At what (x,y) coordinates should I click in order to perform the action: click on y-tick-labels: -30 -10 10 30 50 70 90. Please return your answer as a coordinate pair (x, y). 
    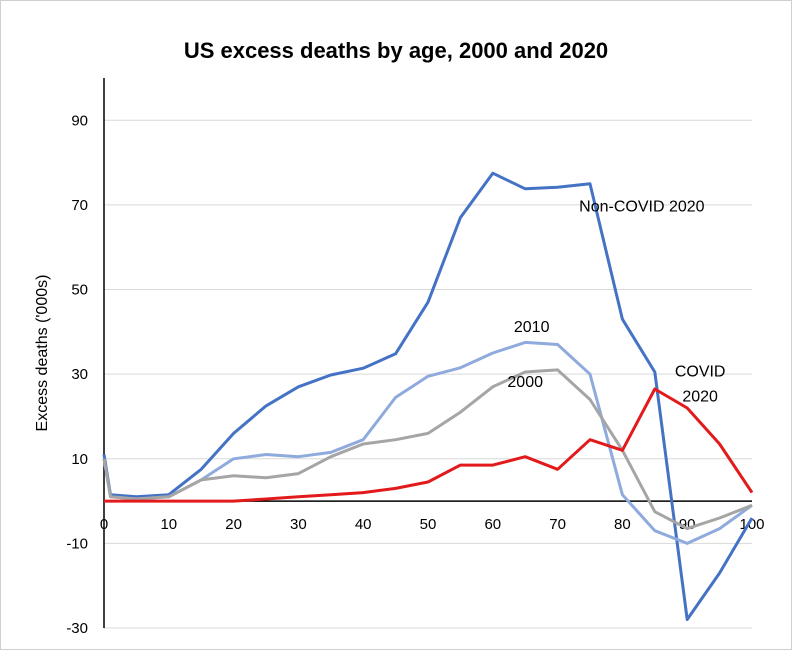
    Looking at the image, I should click on (77, 374).